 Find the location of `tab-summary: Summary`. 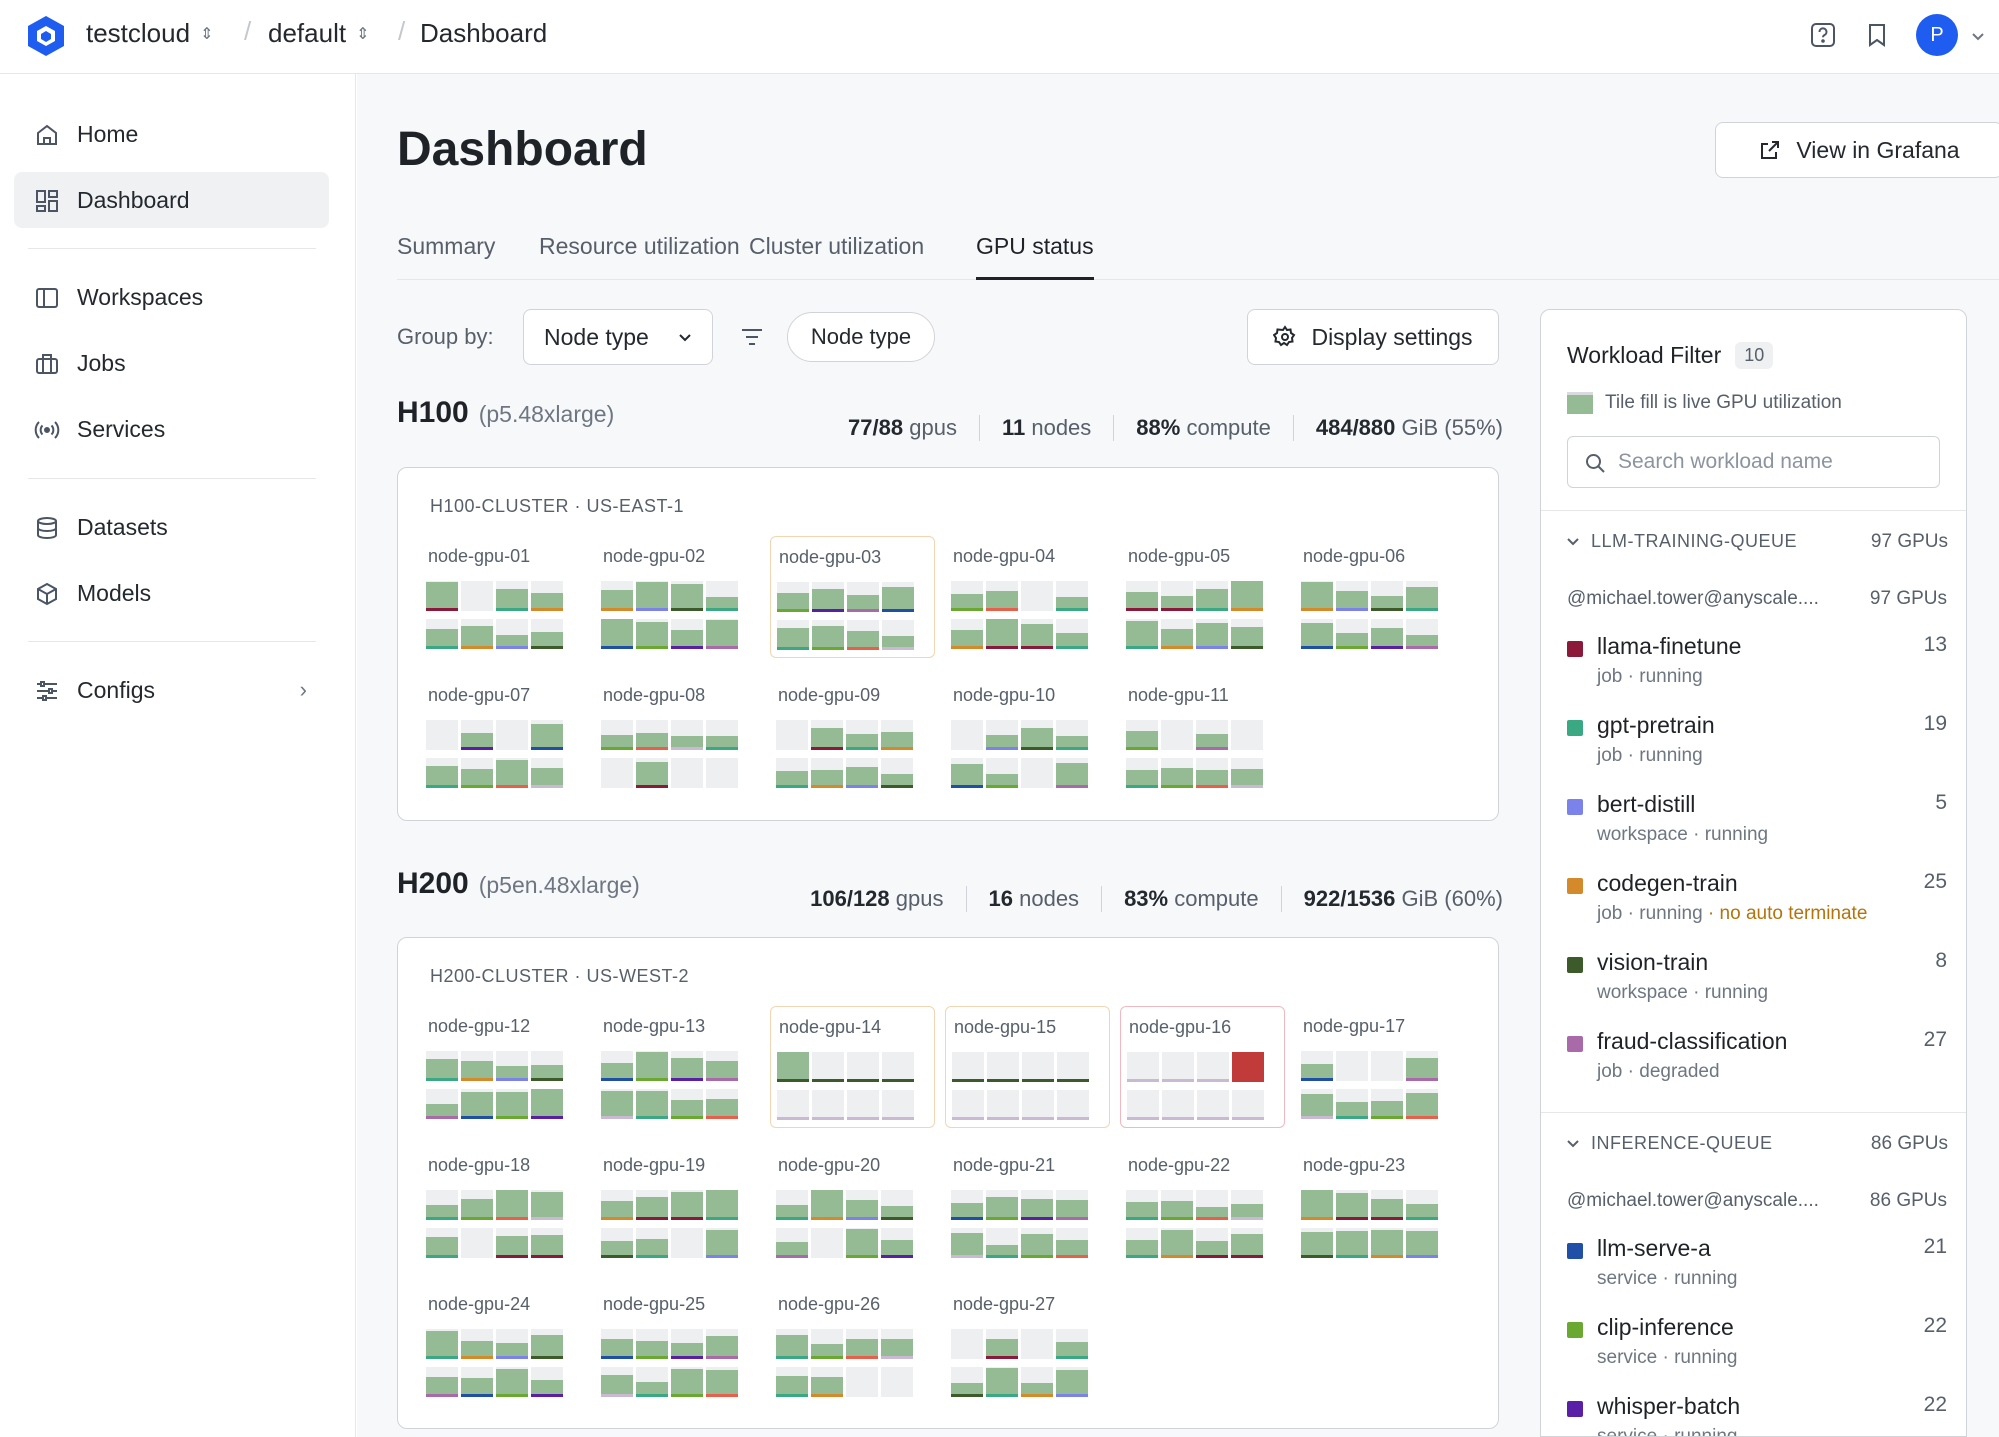

tab-summary: Summary is located at coordinates (446, 246).